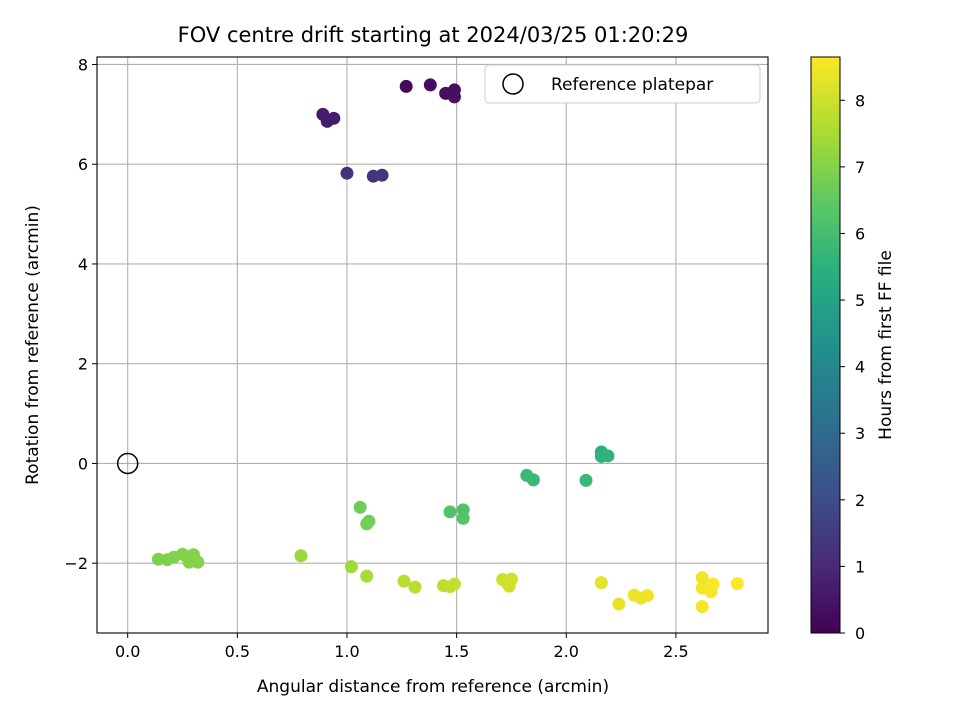  I want to click on colorbar-tick-label: 3, so click(860, 433).